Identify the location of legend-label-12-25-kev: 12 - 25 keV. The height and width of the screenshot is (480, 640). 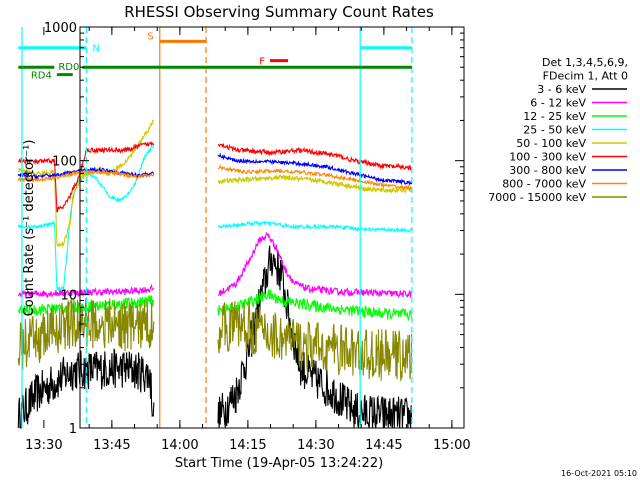
(554, 116).